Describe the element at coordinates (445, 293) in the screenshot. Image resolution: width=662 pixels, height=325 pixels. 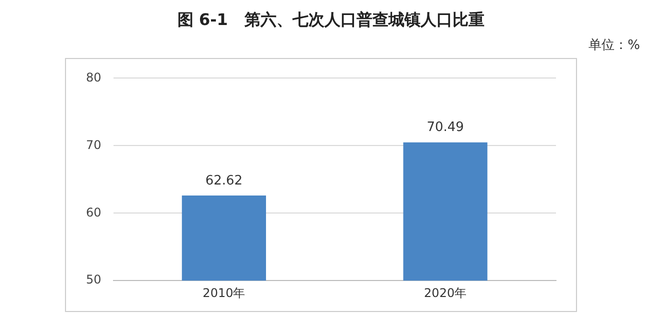
I see `x-tick-label: 2020年` at that location.